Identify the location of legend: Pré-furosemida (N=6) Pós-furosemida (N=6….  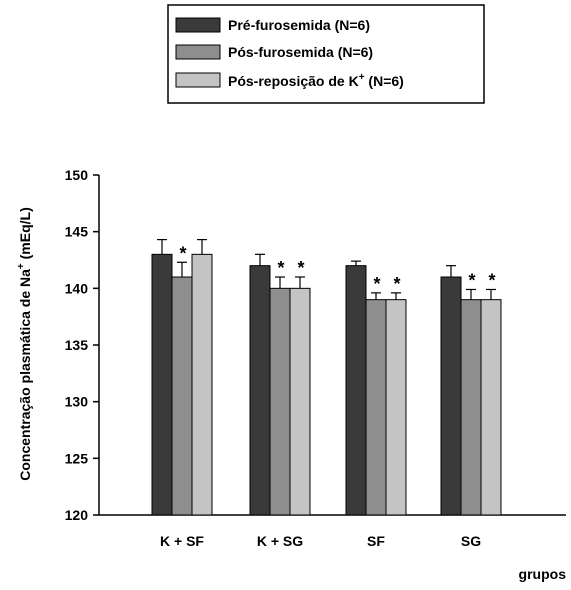
(326, 54).